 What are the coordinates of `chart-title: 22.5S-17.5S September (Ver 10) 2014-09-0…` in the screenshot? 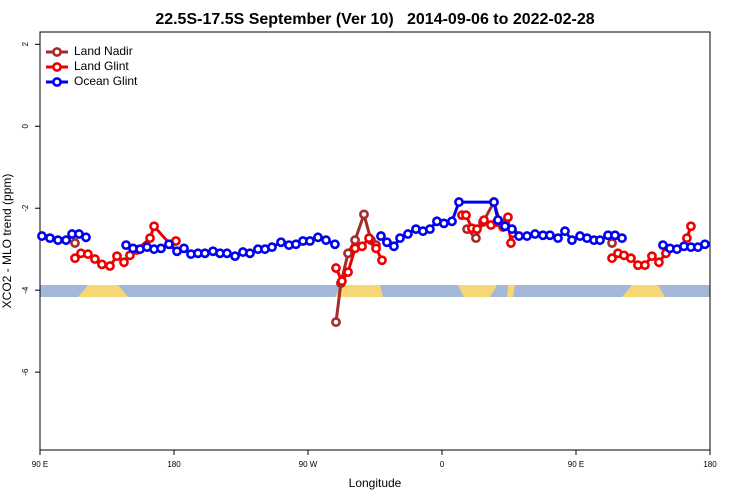 It's located at (374, 19).